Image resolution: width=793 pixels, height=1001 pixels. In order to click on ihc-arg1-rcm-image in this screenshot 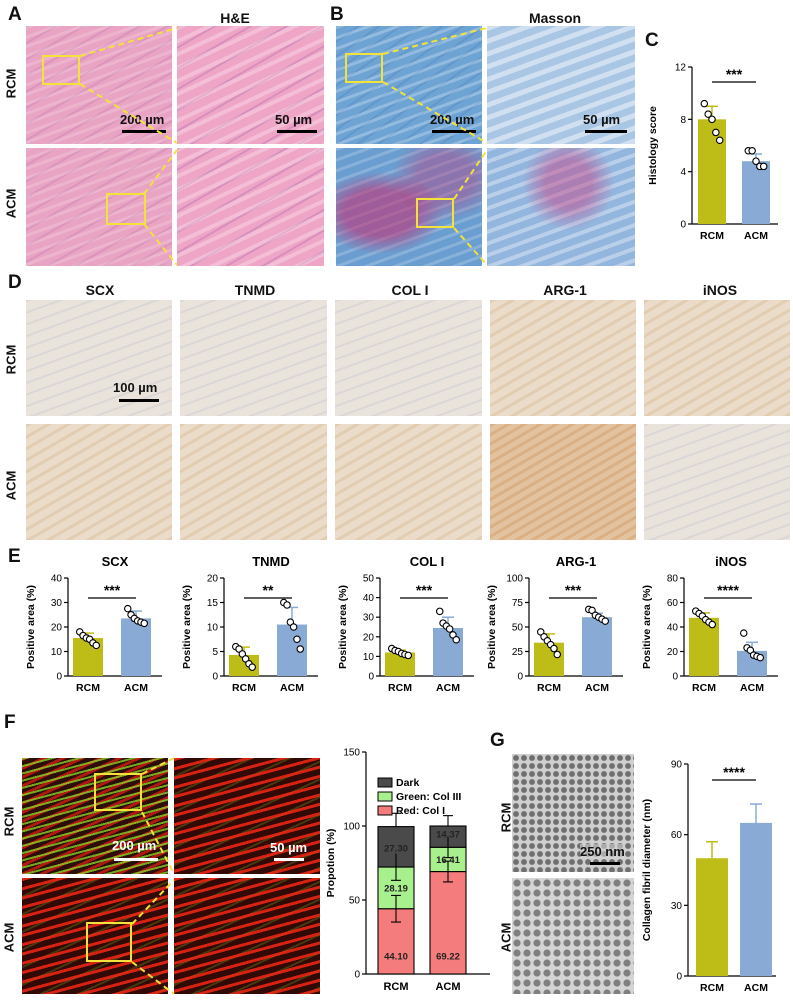, I will do `click(563, 358)`.